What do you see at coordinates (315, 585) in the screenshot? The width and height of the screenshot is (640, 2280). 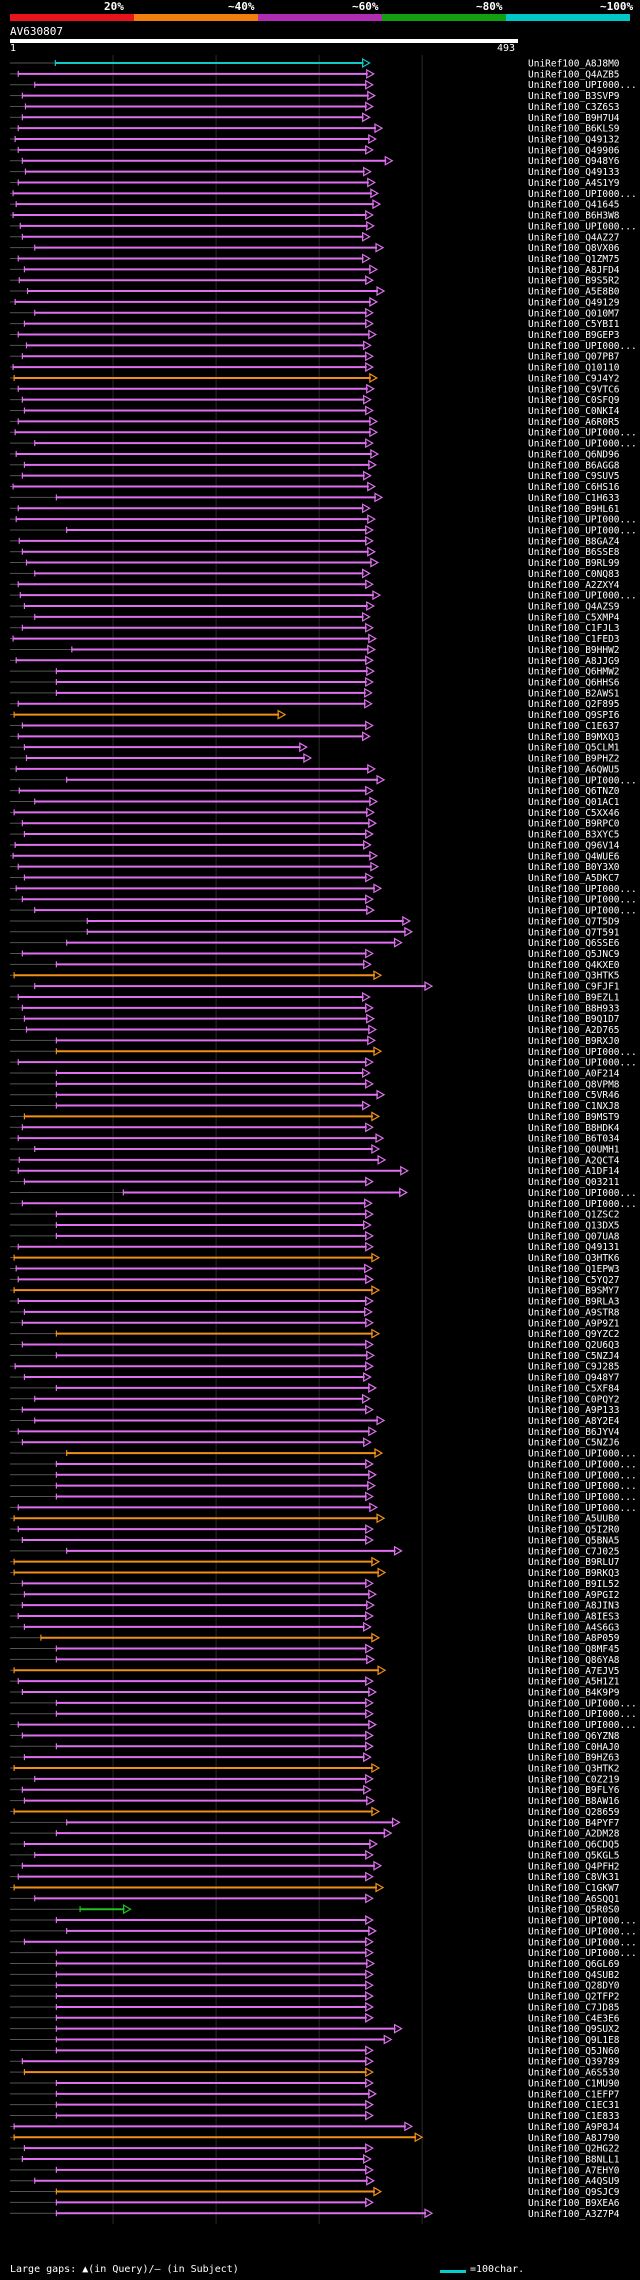 I see `hit-row: UniRef100_A2ZXY4` at bounding box center [315, 585].